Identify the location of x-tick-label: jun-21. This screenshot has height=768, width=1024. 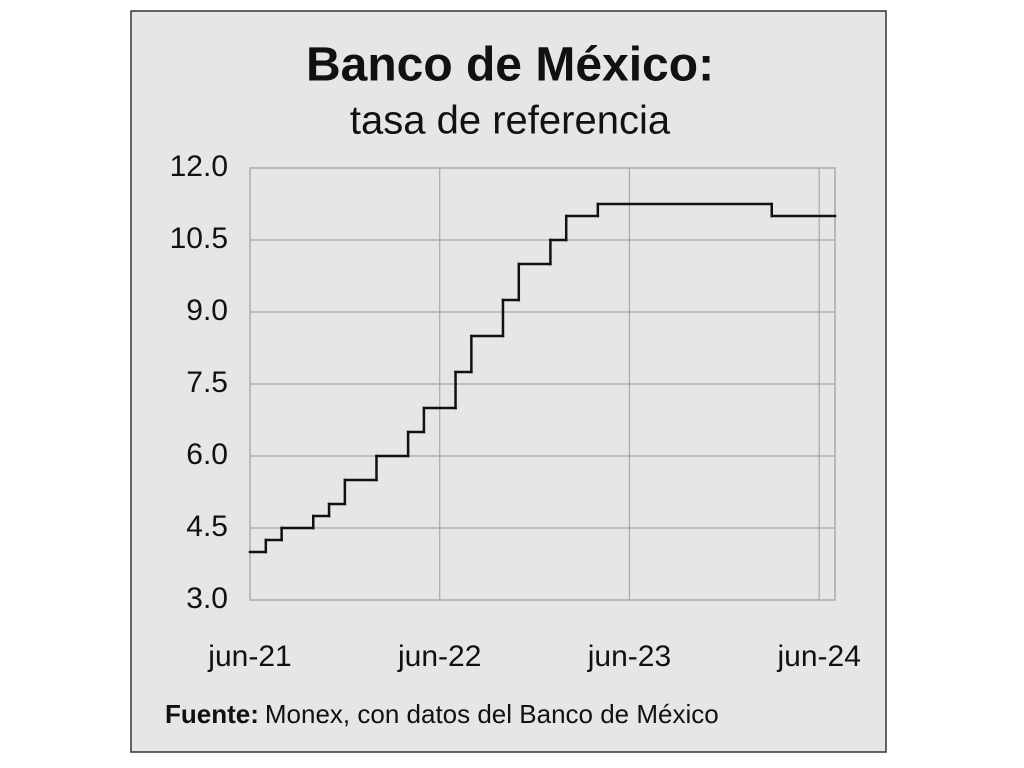
(249, 656).